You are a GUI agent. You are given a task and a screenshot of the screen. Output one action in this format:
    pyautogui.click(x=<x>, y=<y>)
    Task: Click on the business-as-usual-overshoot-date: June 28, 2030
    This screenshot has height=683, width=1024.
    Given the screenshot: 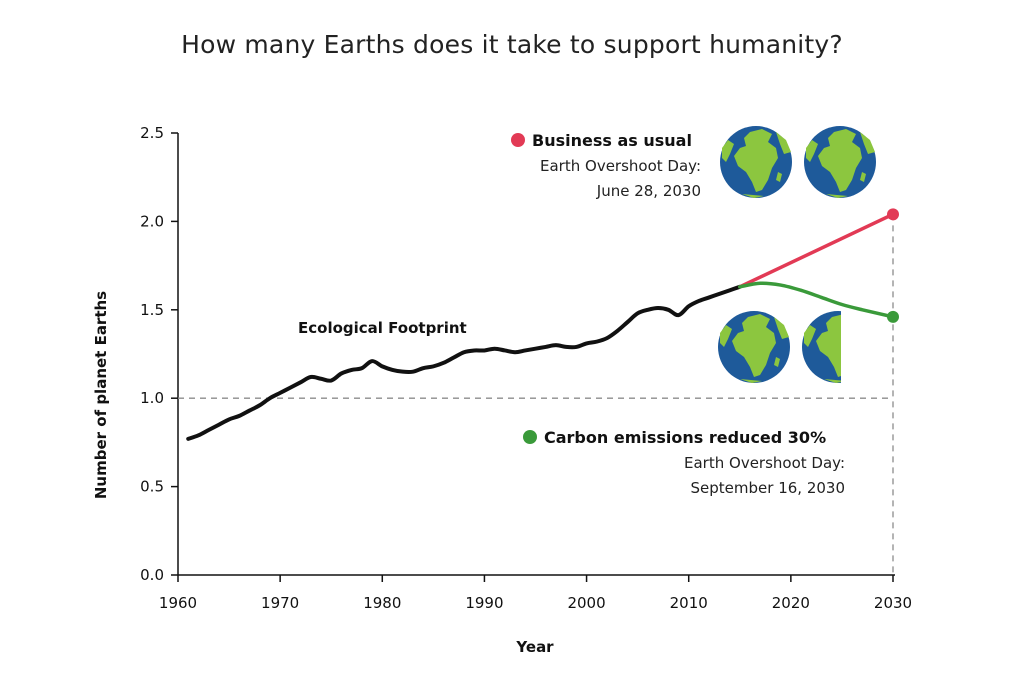 What is the action you would take?
    pyautogui.click(x=648, y=191)
    